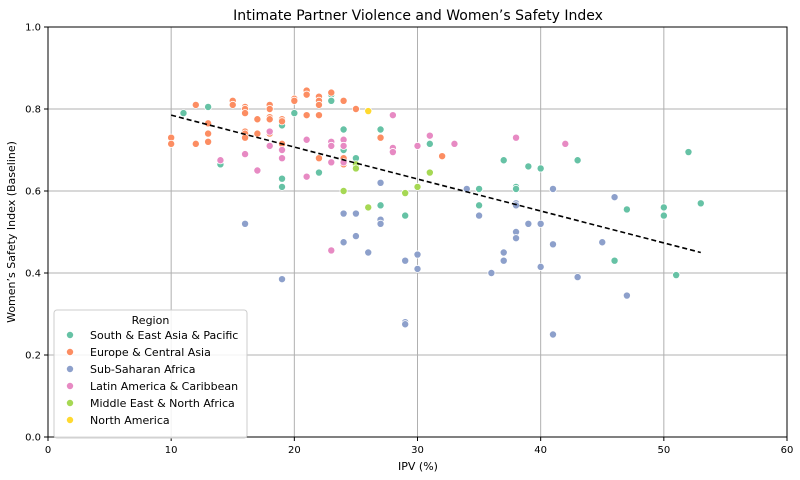 This screenshot has width=800, height=480. I want to click on x-tick-label: 40, so click(540, 450).